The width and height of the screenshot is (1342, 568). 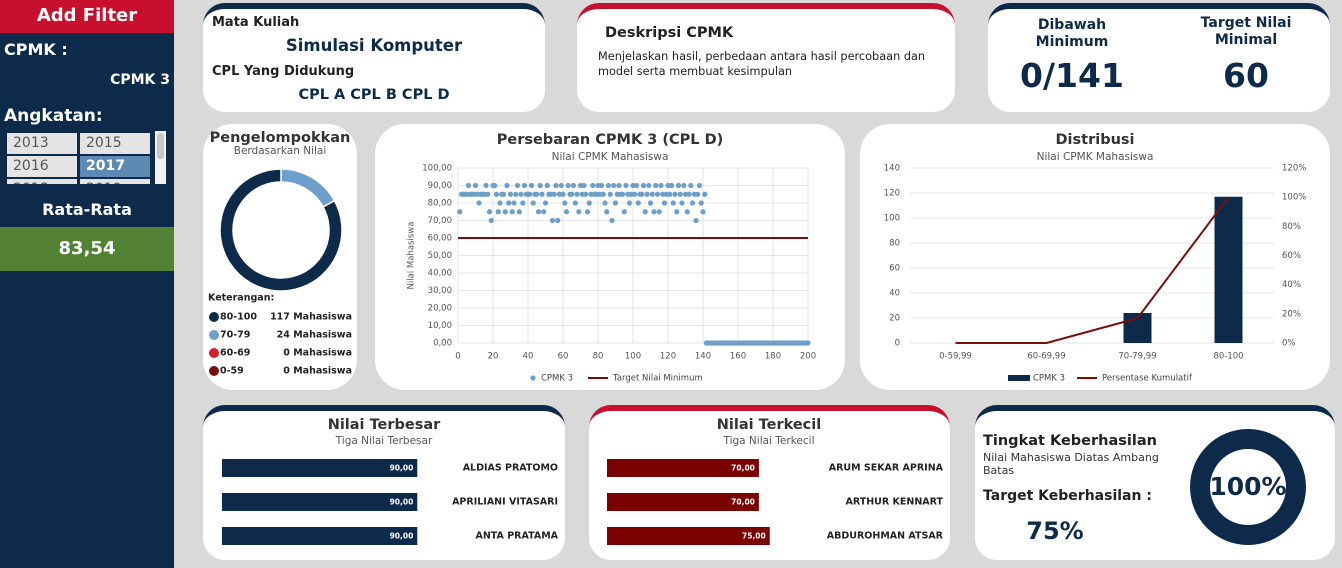 What do you see at coordinates (115, 181) in the screenshot?
I see `year-button: 2019` at bounding box center [115, 181].